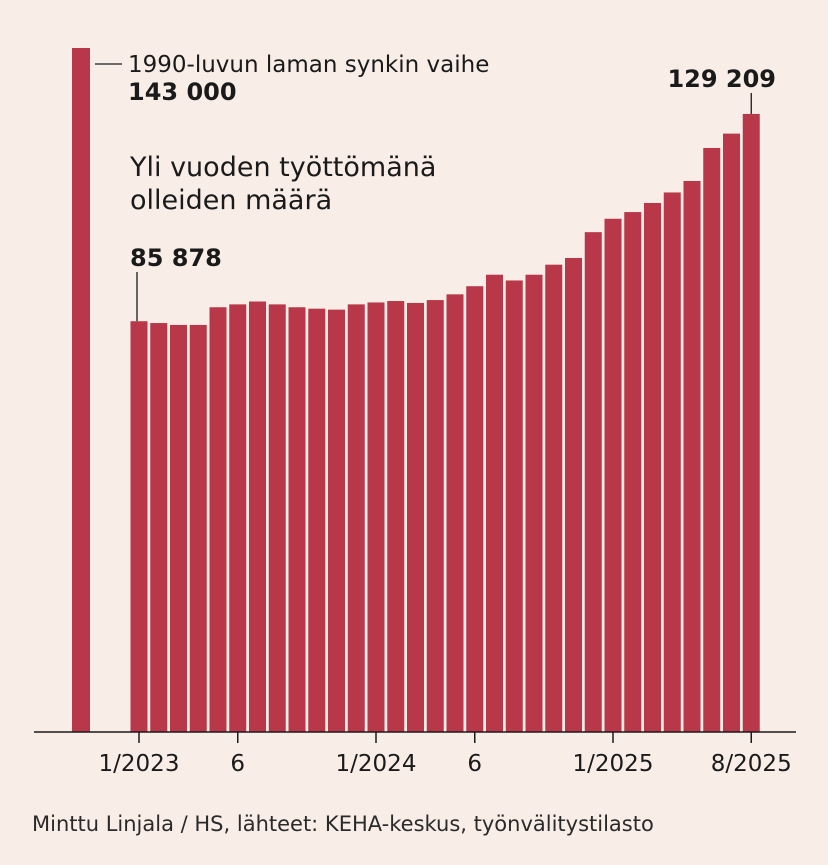 The width and height of the screenshot is (828, 865). I want to click on x-tick-label: 1/2025, so click(613, 764).